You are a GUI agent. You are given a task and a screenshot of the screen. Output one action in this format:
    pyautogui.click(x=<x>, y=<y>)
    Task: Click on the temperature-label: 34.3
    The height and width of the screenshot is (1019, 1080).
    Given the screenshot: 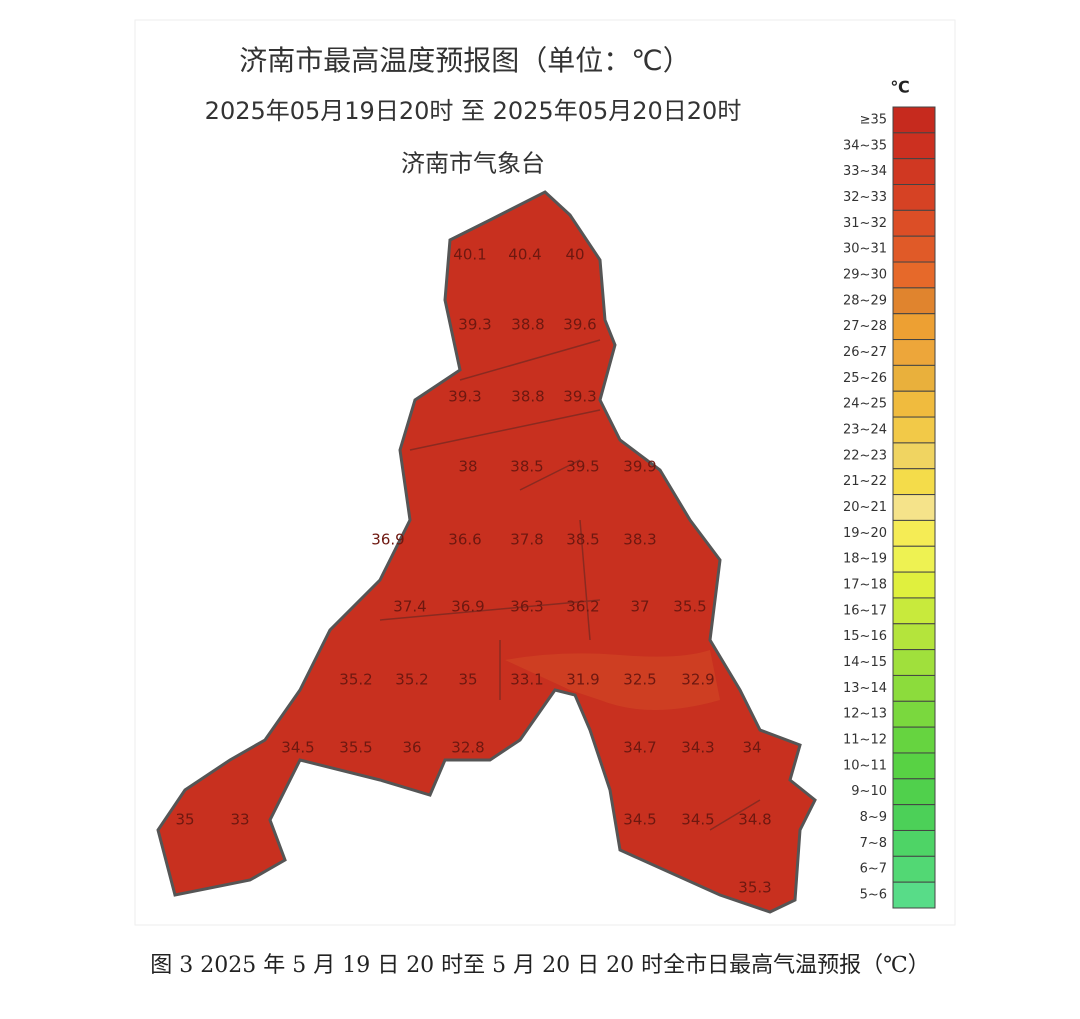 What is the action you would take?
    pyautogui.click(x=697, y=748)
    